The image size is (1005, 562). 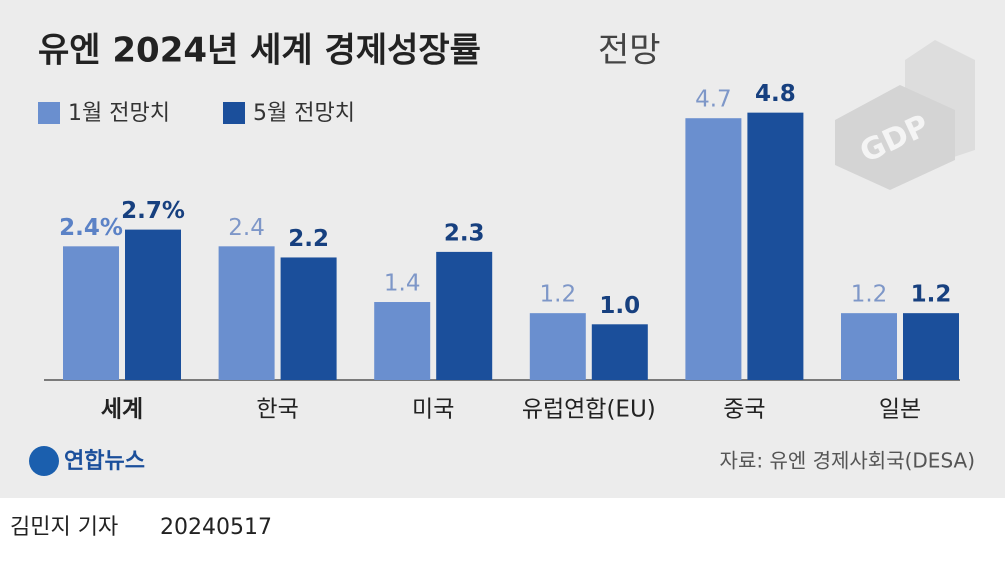 What do you see at coordinates (104, 461) in the screenshot?
I see `logo: 연합뉴스` at bounding box center [104, 461].